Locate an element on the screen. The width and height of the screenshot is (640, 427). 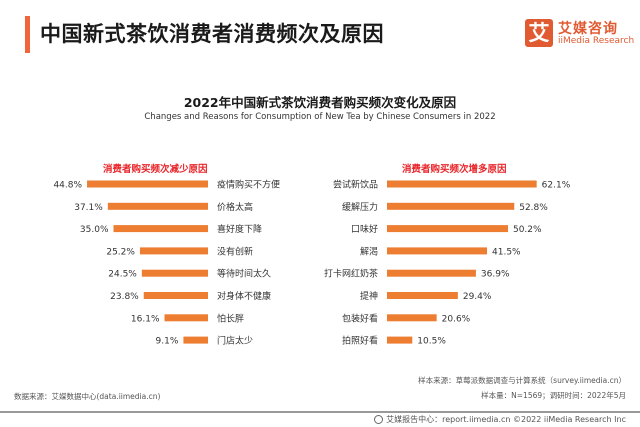
value-label-decrease-3: 25.2% is located at coordinates (120, 252).